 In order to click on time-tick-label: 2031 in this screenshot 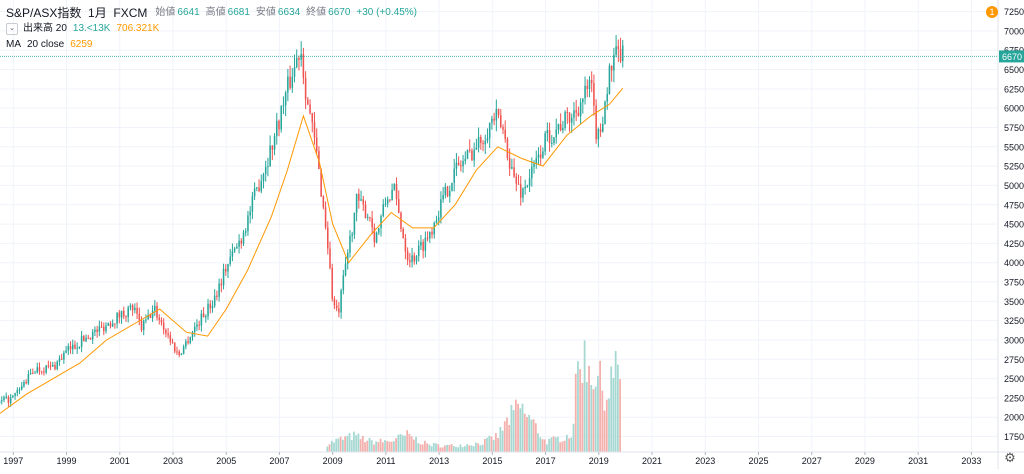, I will do `click(918, 461)`.